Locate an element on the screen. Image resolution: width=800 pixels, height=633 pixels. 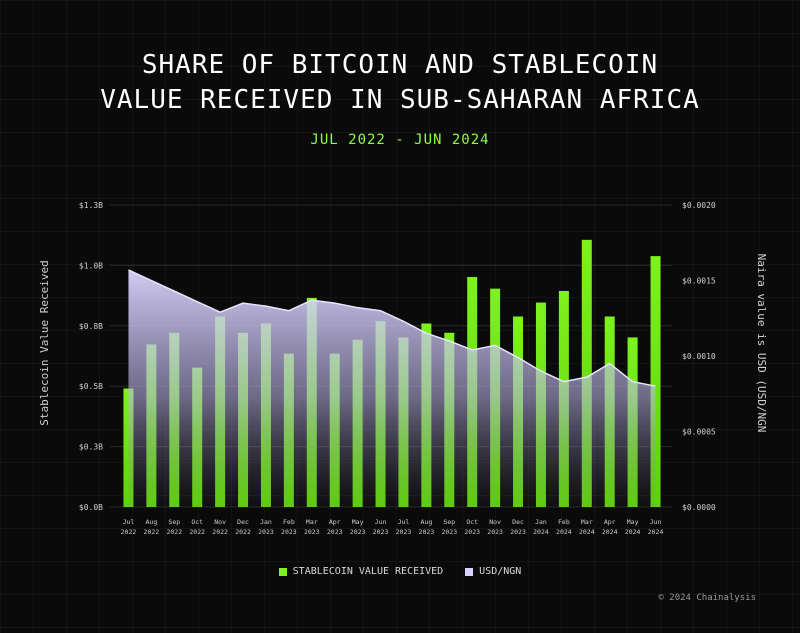
x-tick-label: Feb 2023 is located at coordinates (289, 527).